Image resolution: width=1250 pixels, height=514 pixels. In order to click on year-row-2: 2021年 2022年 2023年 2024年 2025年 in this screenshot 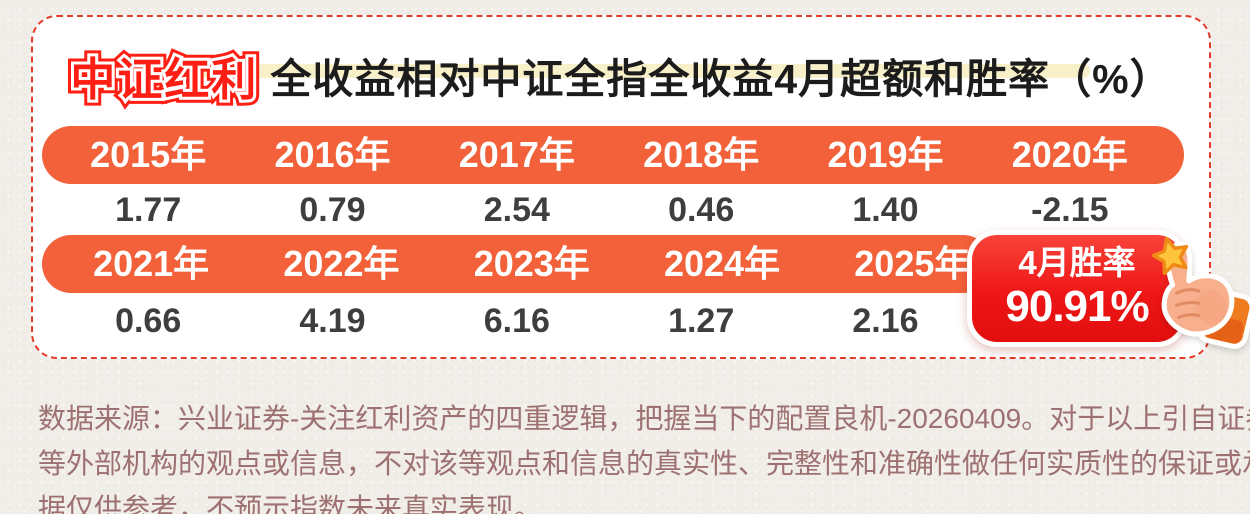, I will do `click(517, 264)`.